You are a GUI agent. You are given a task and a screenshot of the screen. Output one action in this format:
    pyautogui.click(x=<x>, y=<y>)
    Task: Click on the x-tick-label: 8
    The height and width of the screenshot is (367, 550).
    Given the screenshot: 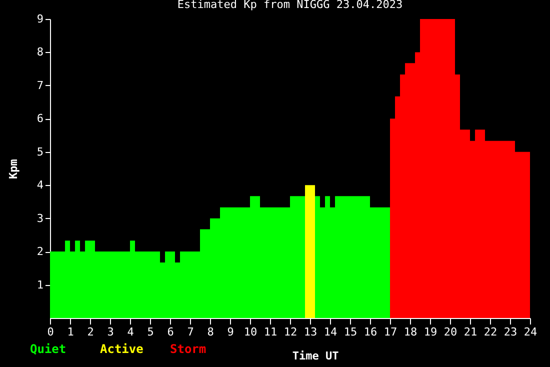 What is the action you would take?
    pyautogui.click(x=210, y=332)
    